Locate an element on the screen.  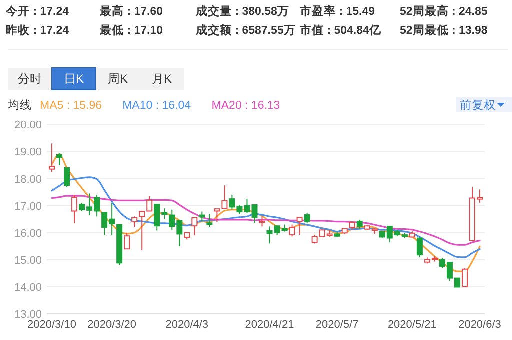
text: 最高 : 17.60 is located at coordinates (131, 11).